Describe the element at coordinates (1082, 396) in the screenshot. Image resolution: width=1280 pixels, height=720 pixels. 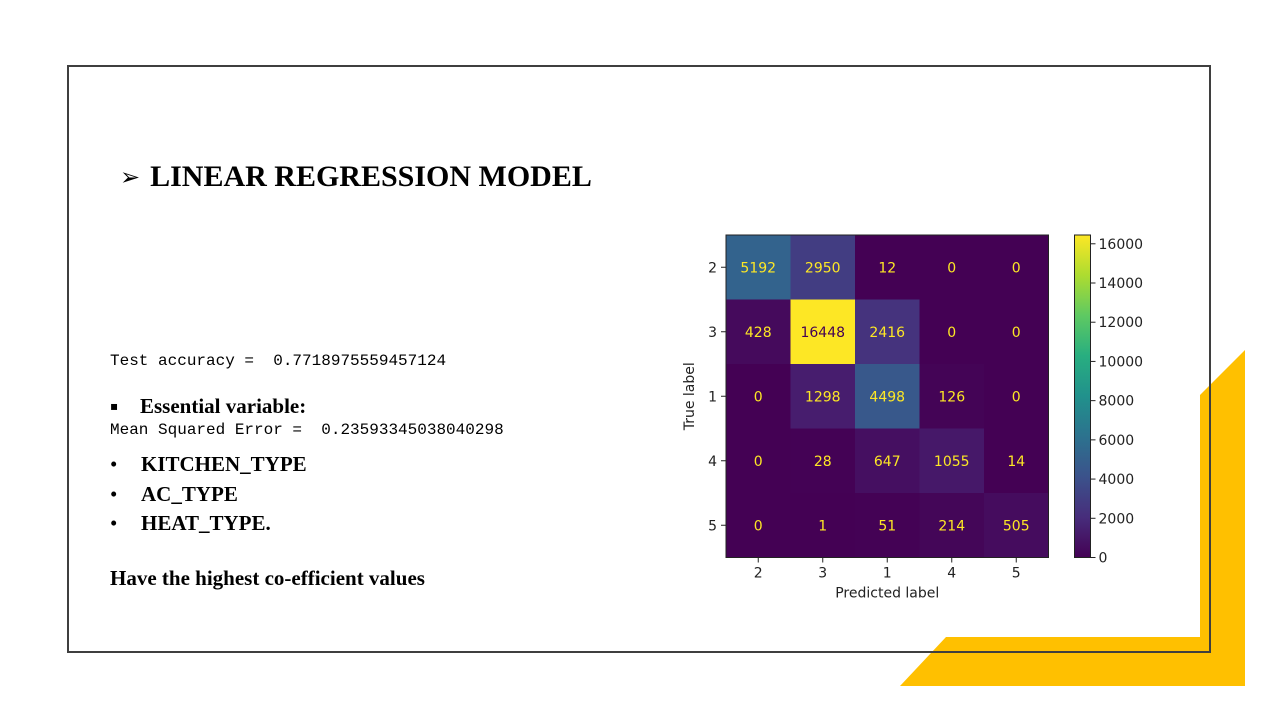
I see `colorbar` at that location.